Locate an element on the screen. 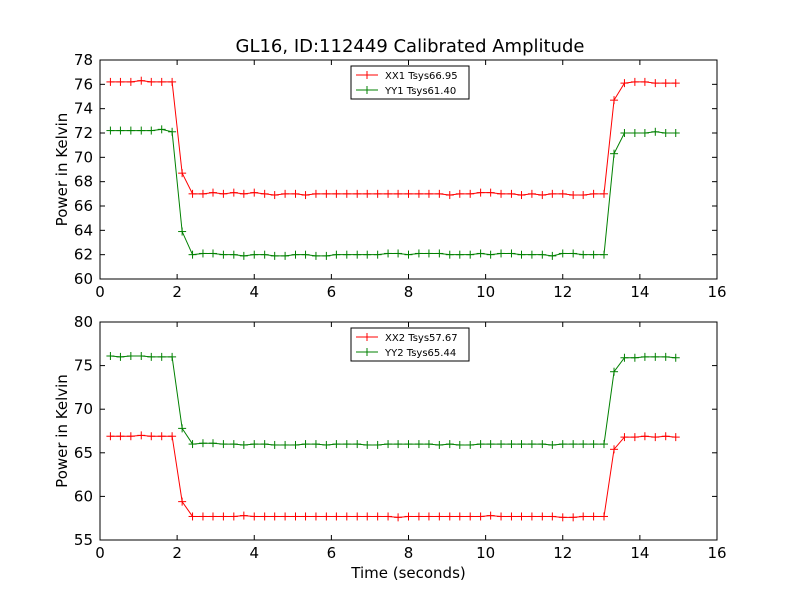 The height and width of the screenshot is (600, 800). y-tick-label: 55 is located at coordinates (83, 540).